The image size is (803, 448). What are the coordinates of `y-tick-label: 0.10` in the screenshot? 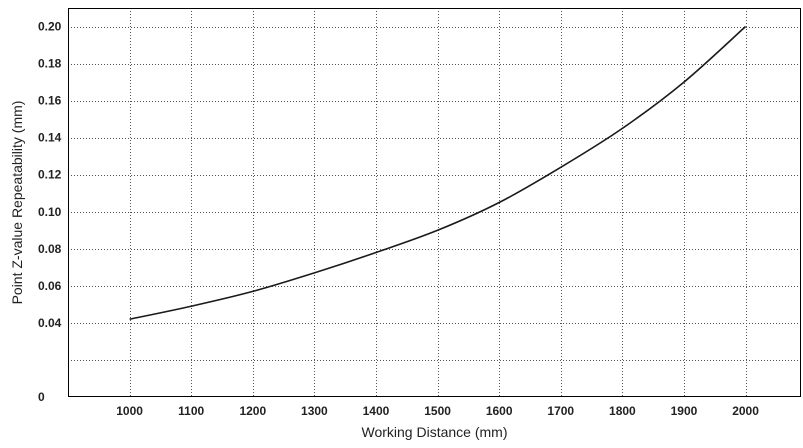 It's located at (50, 212).